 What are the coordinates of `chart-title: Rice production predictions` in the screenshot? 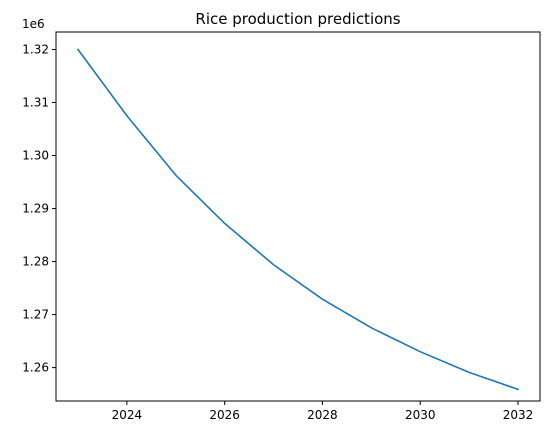 It's located at (297, 19).